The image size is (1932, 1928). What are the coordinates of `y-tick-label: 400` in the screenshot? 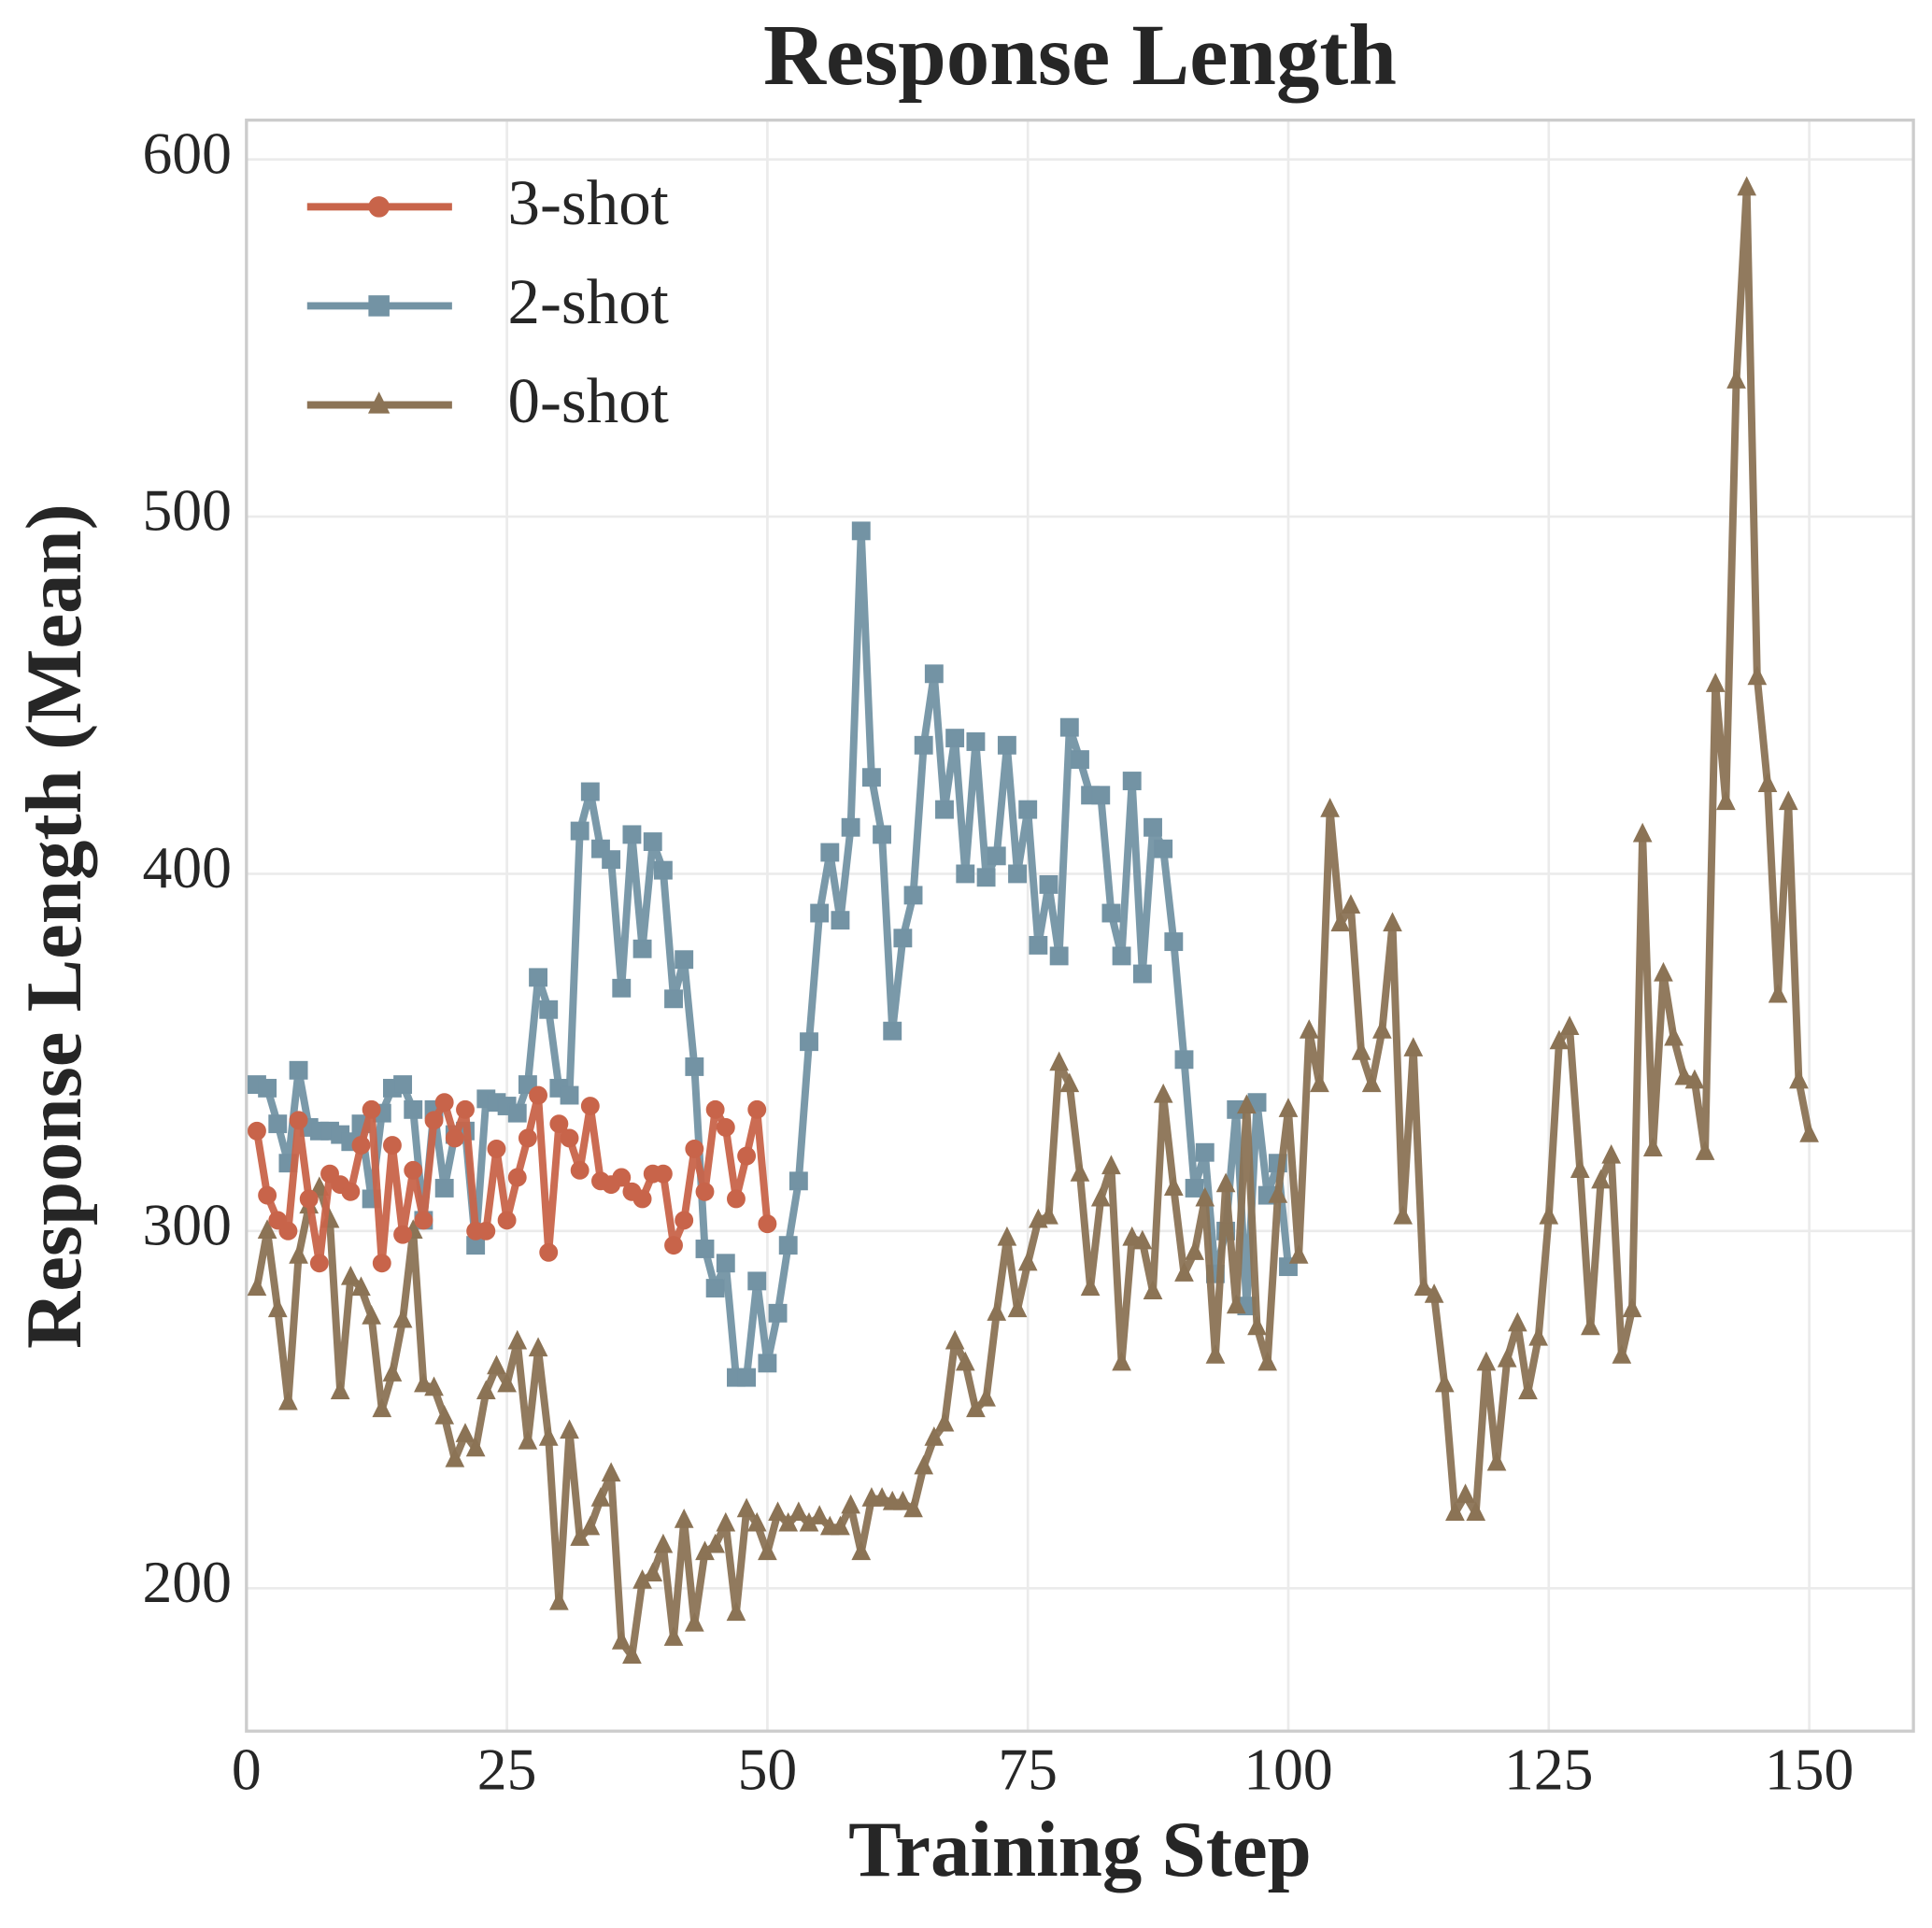 It's located at (187, 867).